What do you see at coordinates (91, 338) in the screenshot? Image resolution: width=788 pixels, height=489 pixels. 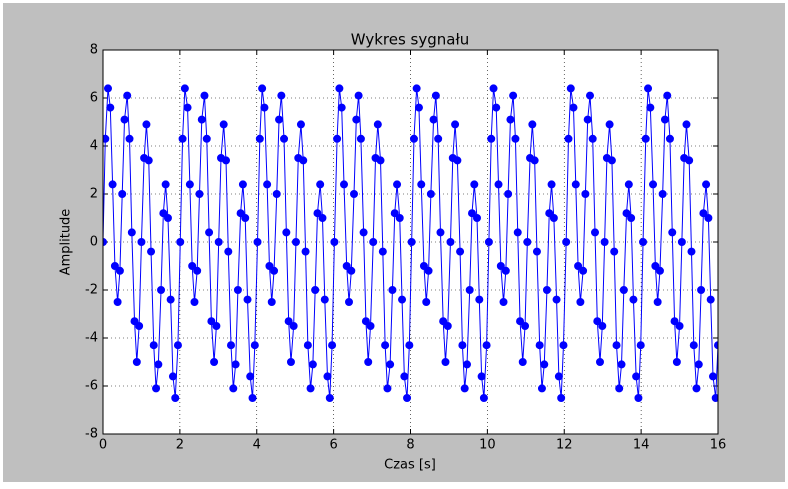 I see `y-tick-label: -4` at bounding box center [91, 338].